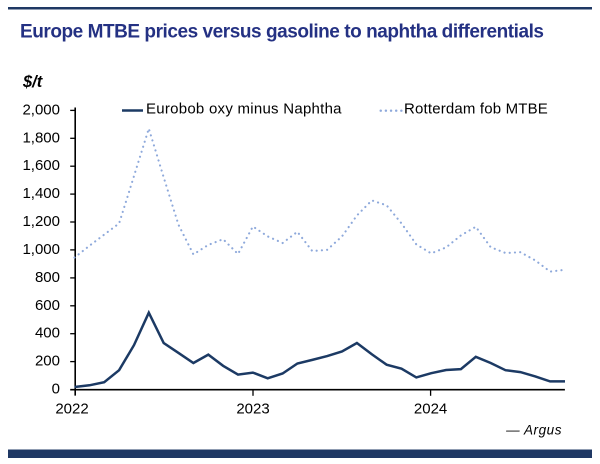 This screenshot has height=464, width=600. I want to click on svg-text: Rotterdam fob MTBE, so click(476, 109).